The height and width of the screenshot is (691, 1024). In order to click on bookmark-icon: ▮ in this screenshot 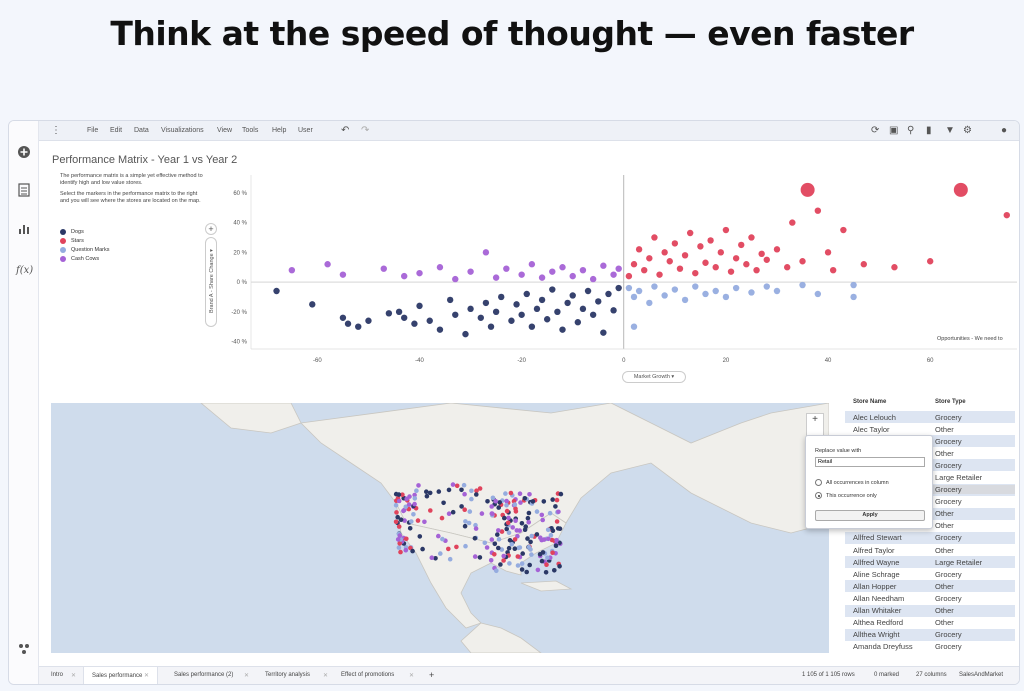, I will do `click(929, 130)`.